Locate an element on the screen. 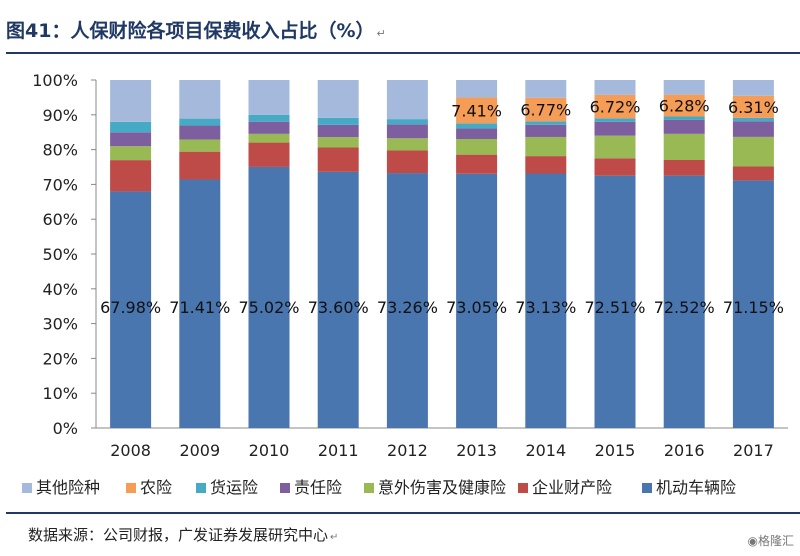  data-label: 6.72% is located at coordinates (615, 107).